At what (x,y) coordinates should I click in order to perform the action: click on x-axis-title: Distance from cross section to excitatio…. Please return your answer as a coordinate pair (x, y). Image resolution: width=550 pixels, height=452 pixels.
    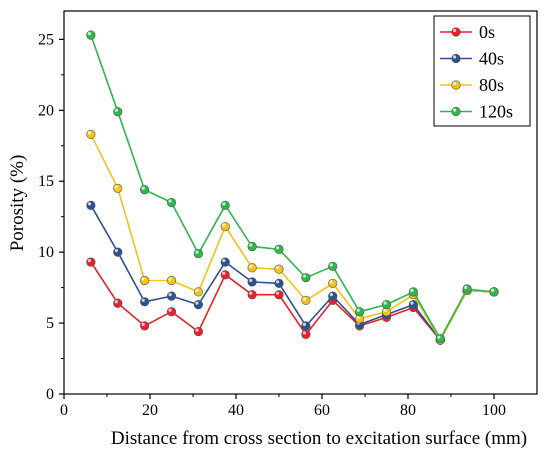
    Looking at the image, I should click on (319, 438).